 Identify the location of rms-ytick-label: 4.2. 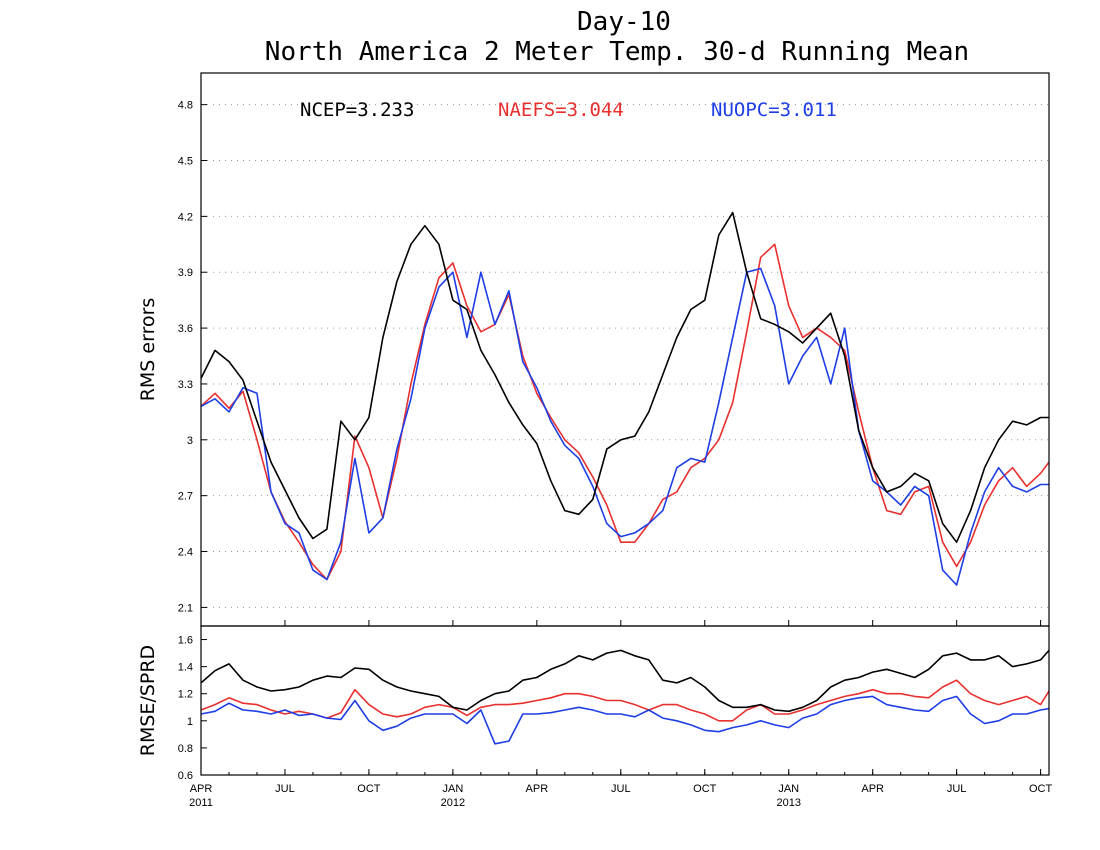
(185, 217).